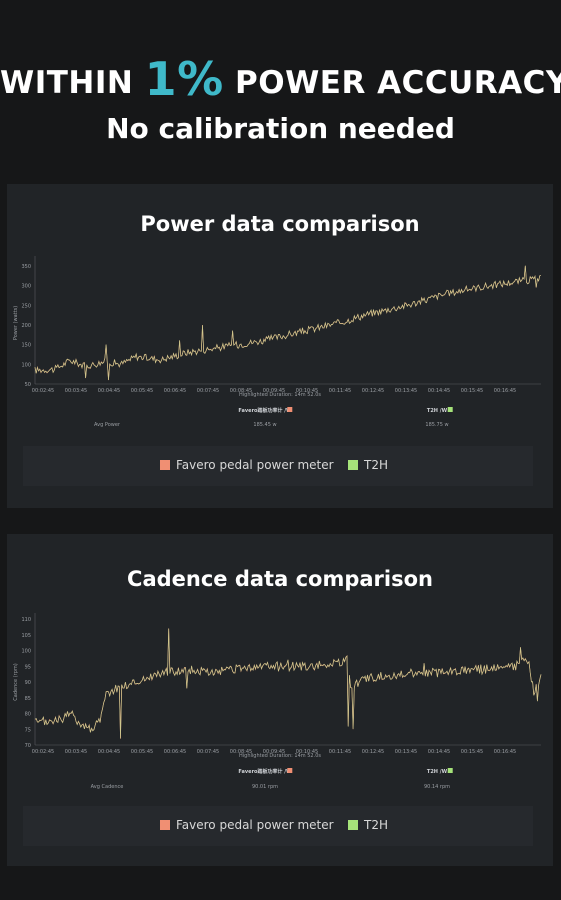  What do you see at coordinates (72, 83) in the screenshot?
I see `headline-pre: WITHIN` at bounding box center [72, 83].